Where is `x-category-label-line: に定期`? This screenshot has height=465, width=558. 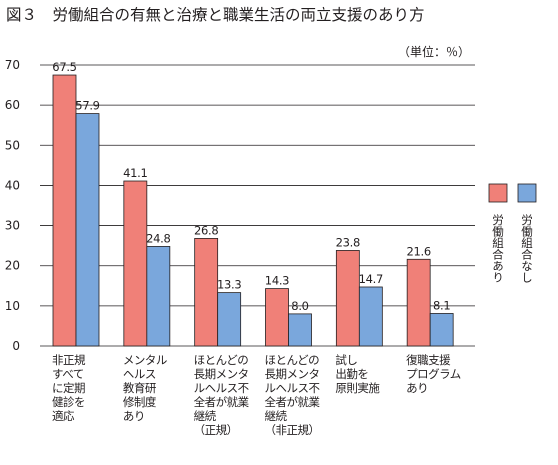 x-category-label-line: に定期 is located at coordinates (69, 388).